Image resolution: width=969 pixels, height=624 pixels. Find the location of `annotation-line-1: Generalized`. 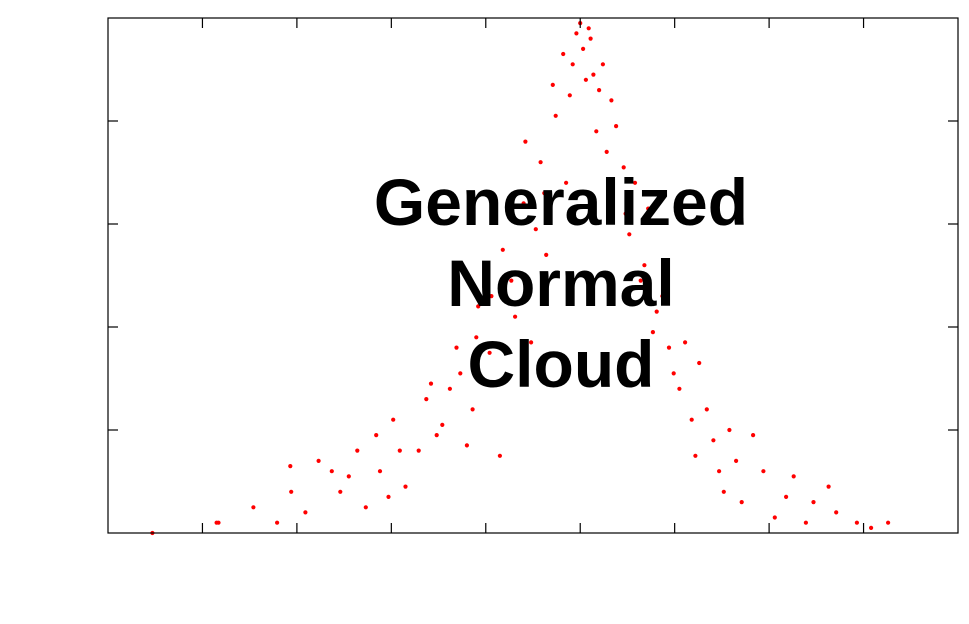

annotation-line-1: Generalized is located at coordinates (561, 202).